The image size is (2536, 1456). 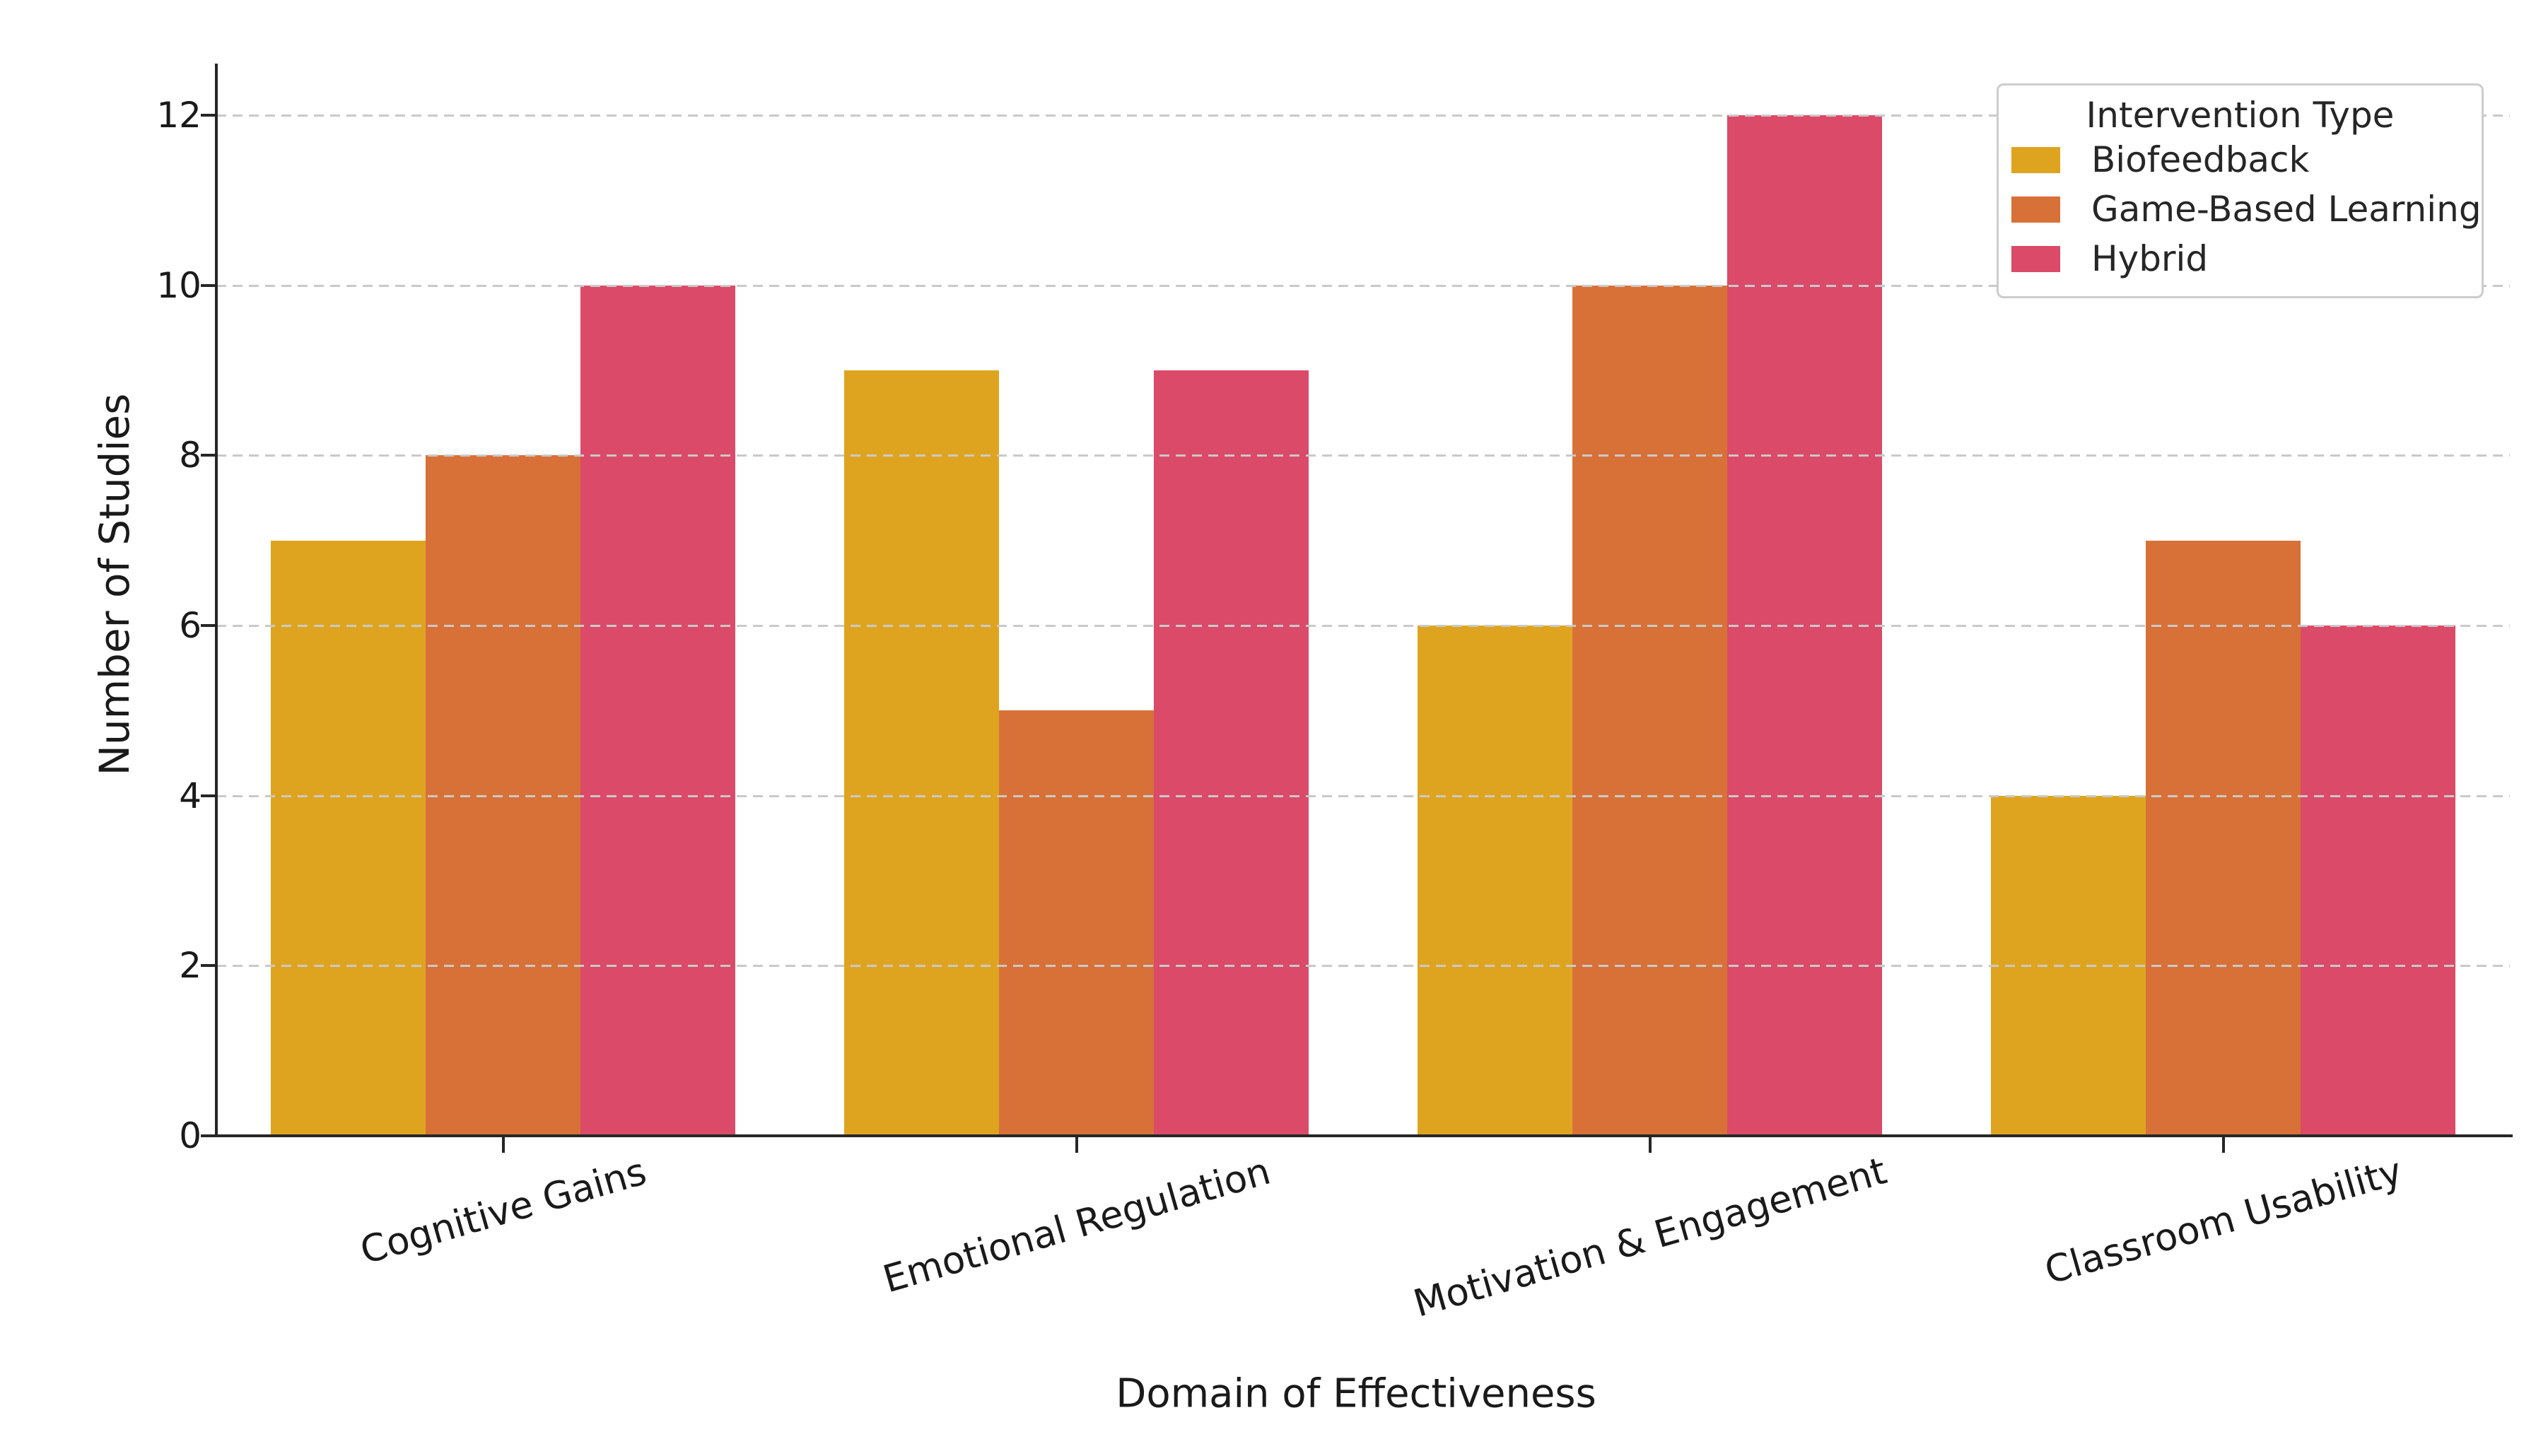 What do you see at coordinates (190, 626) in the screenshot?
I see `y-tick-label-6: 6` at bounding box center [190, 626].